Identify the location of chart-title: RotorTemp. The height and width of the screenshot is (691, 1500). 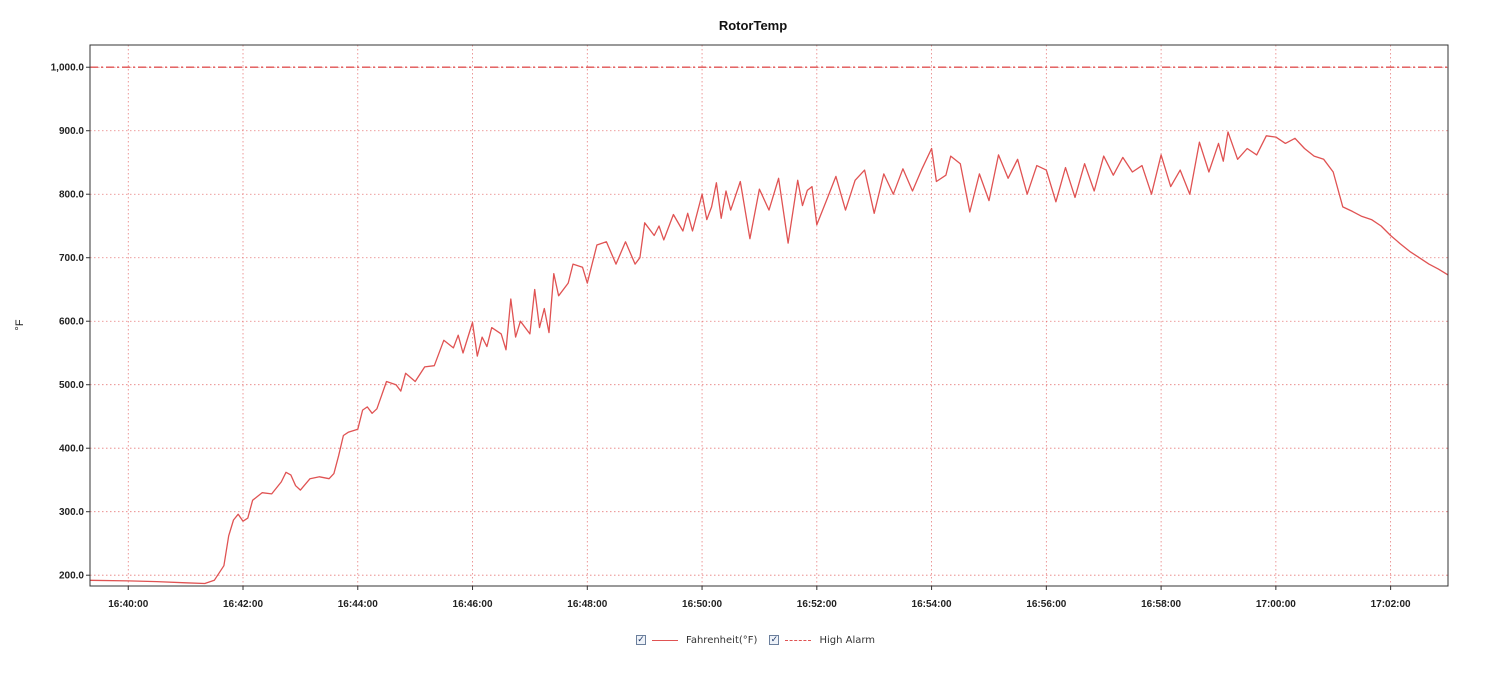
(753, 25).